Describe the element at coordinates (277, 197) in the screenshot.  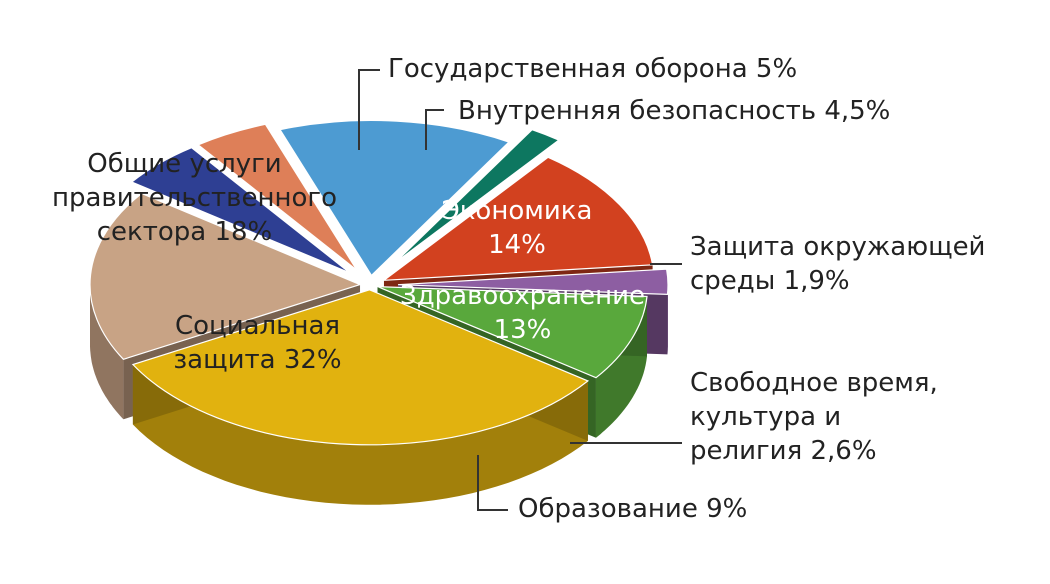
I see `slice-внутренняя-top` at that location.